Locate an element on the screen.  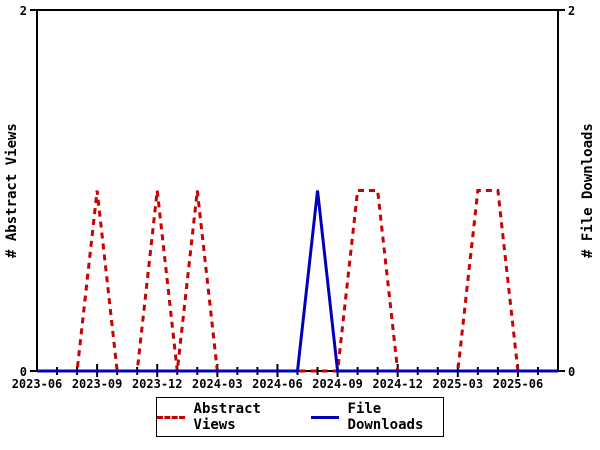
x-tick-label: 2024-06 is located at coordinates (277, 384).